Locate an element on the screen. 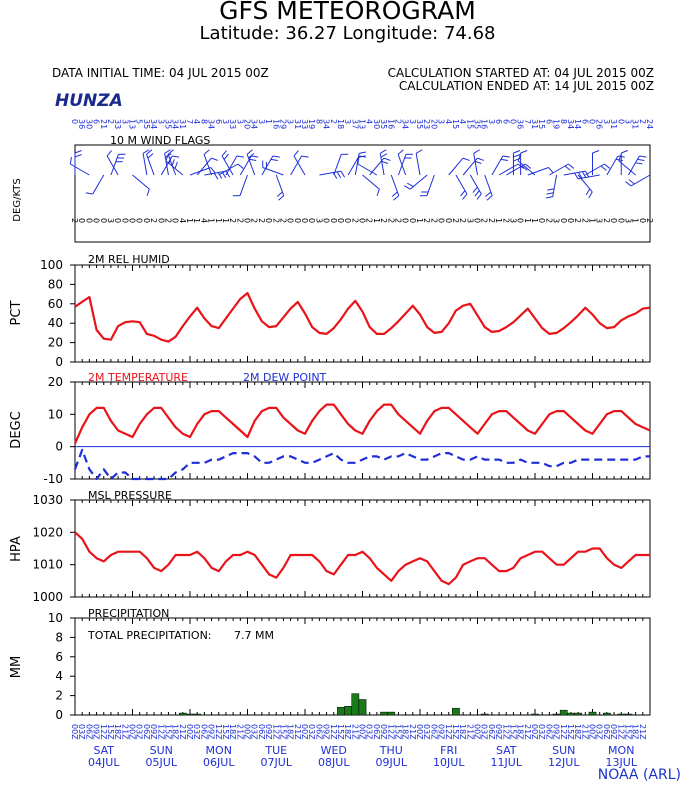 Image resolution: width=695 pixels, height=787 pixels. wind-speed-label: 4 is located at coordinates (182, 220).